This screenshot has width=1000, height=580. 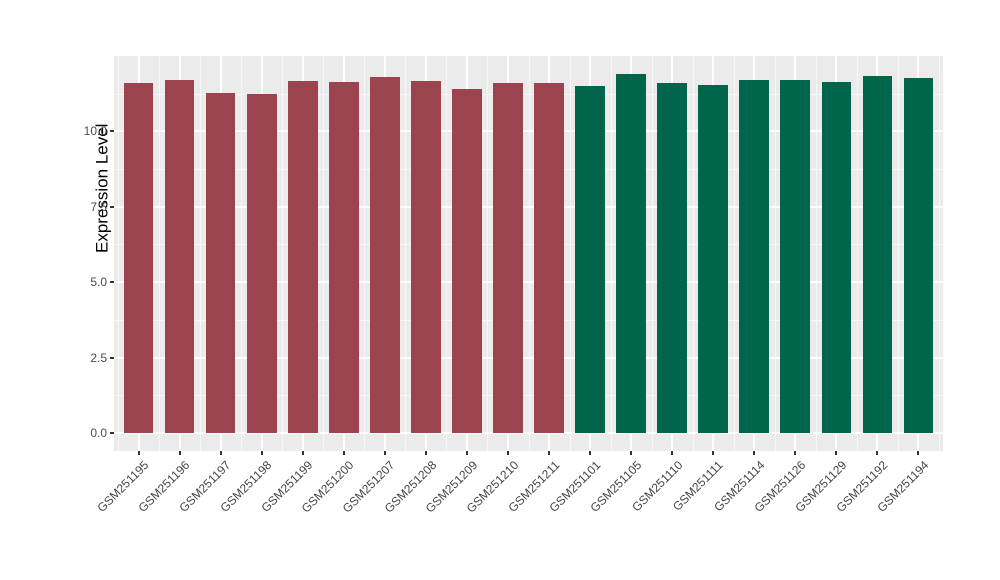 What do you see at coordinates (426, 257) in the screenshot?
I see `bar-GSM251208` at bounding box center [426, 257].